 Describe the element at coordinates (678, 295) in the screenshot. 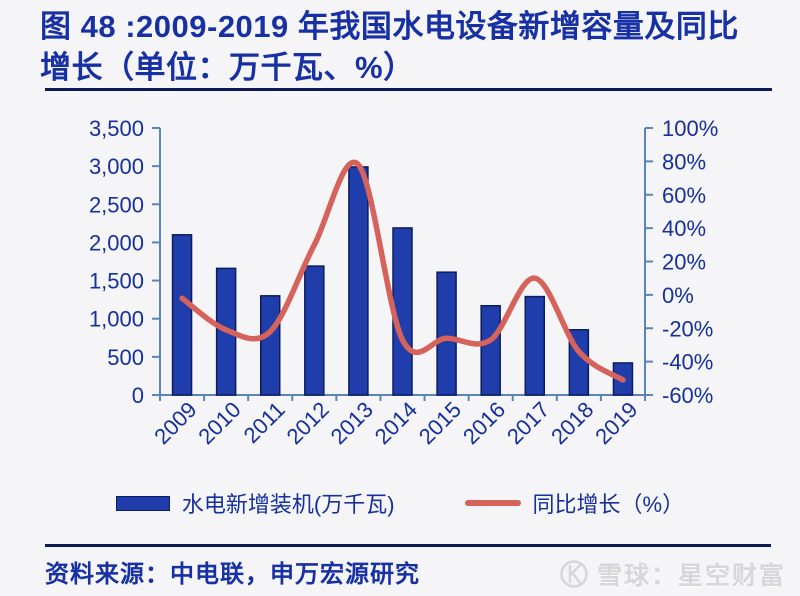

I see `right-axis-tick-label: 0%` at that location.